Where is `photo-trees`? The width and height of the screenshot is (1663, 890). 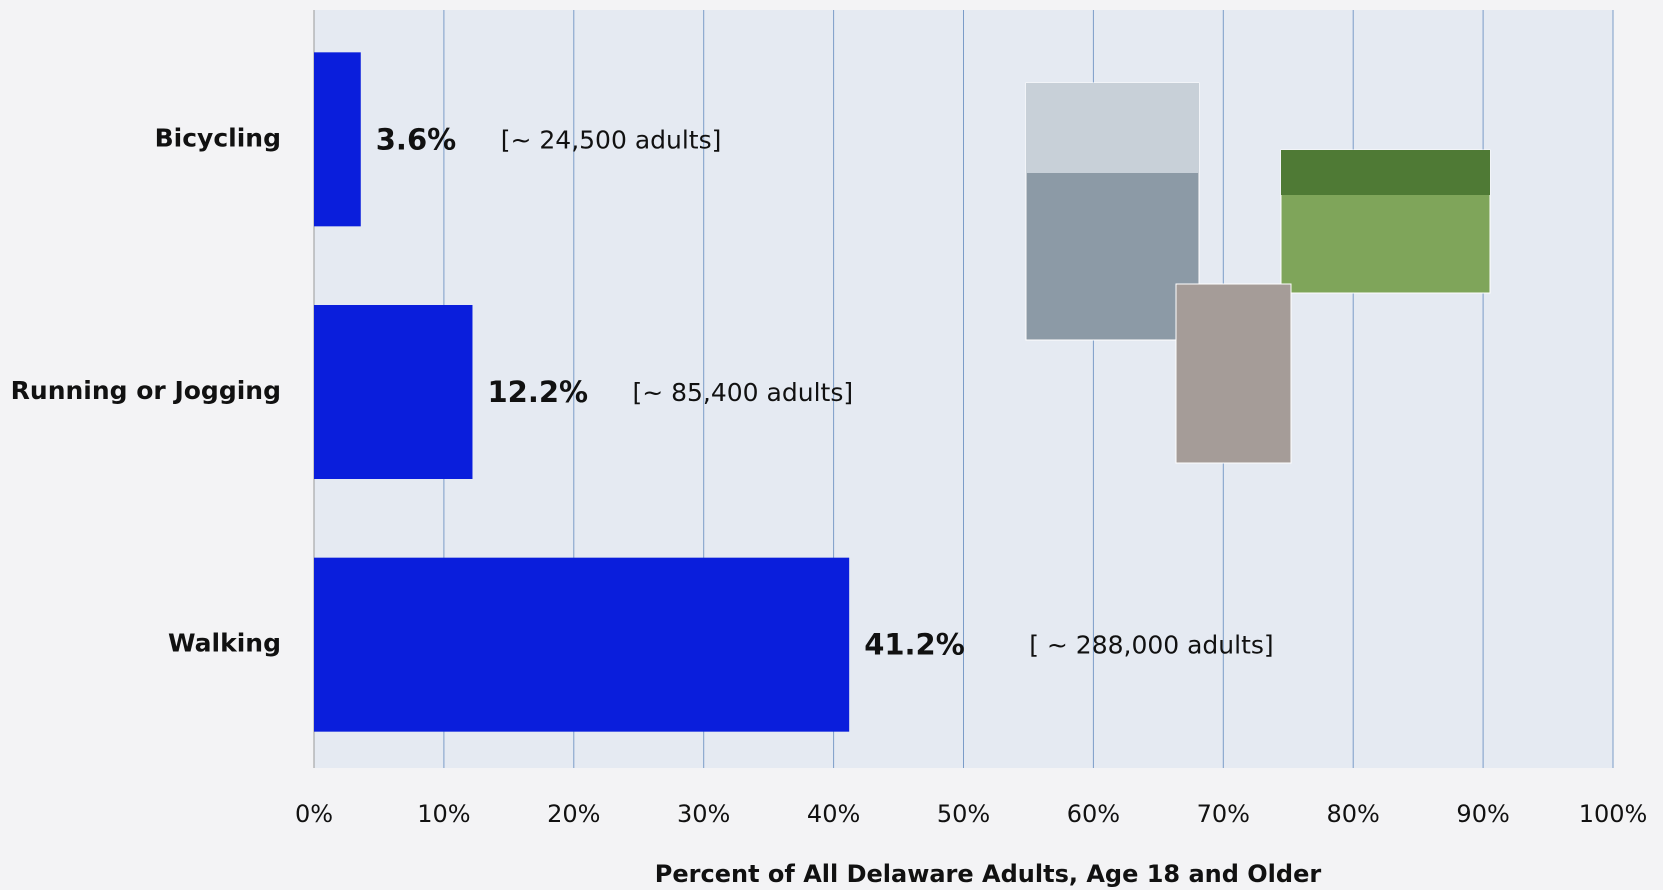
photo-trees is located at coordinates (1385, 172).